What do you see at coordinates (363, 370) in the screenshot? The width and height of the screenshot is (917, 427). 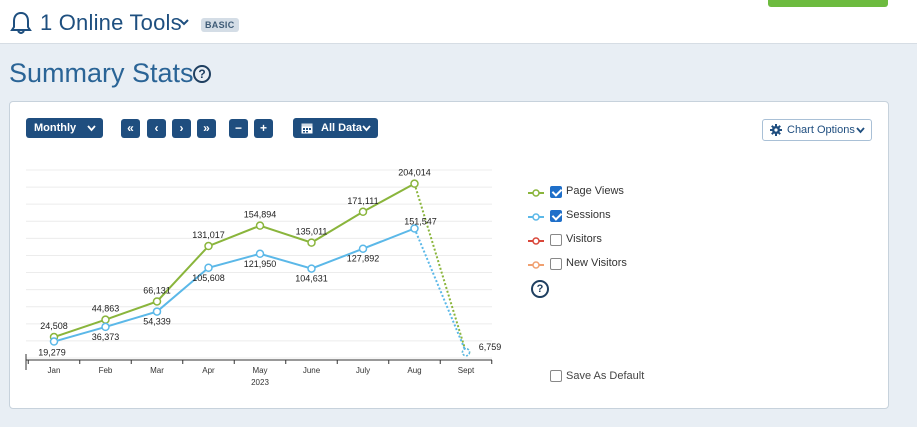 I see `x-tick-label: July` at bounding box center [363, 370].